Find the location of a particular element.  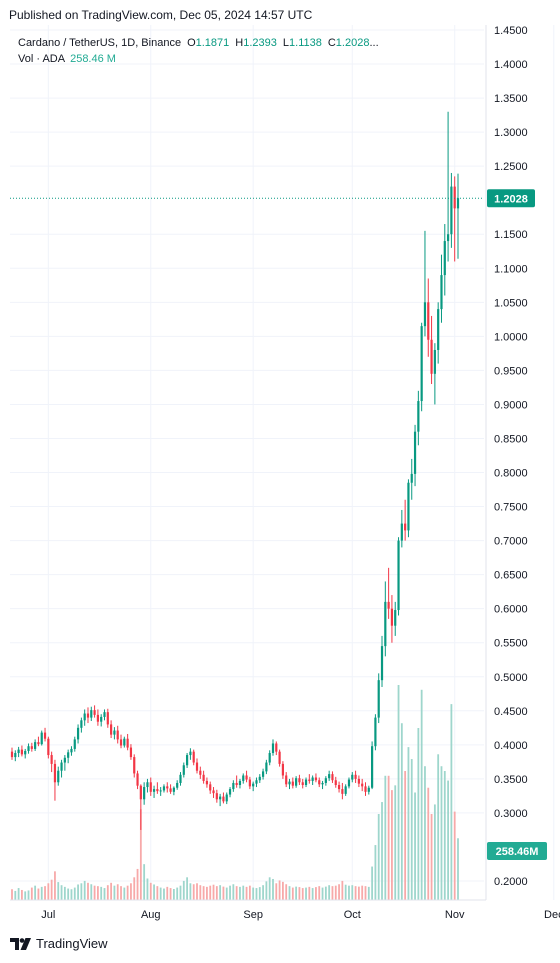

y-tick-label: 0.7500 is located at coordinates (511, 508).